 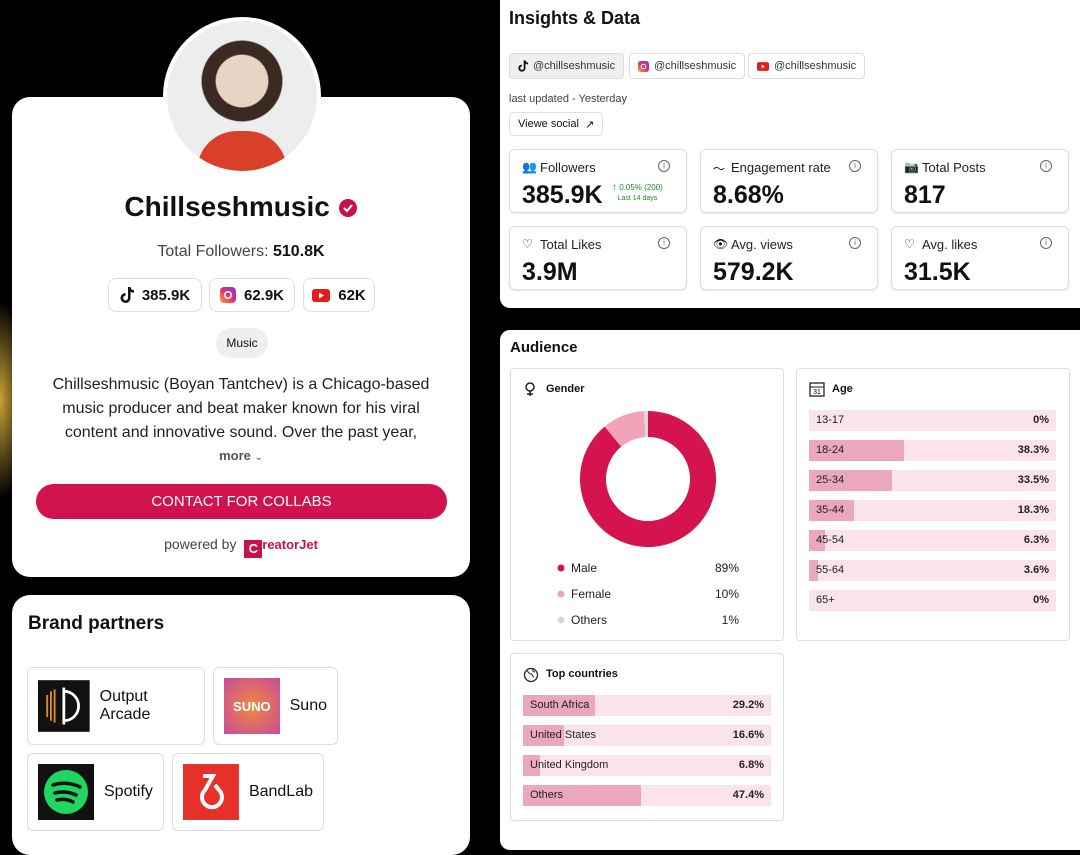 I want to click on bar-track: 25-34 33.5%, so click(x=932, y=480).